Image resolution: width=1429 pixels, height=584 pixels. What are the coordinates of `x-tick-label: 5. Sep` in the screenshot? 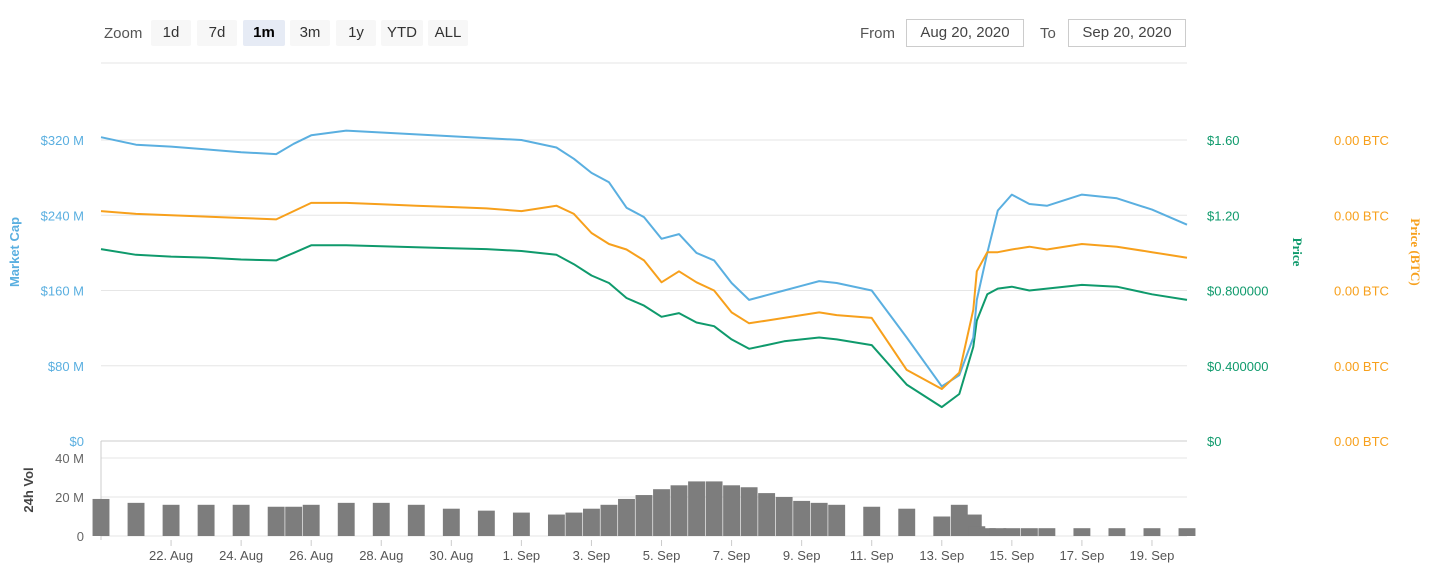 It's located at (662, 555).